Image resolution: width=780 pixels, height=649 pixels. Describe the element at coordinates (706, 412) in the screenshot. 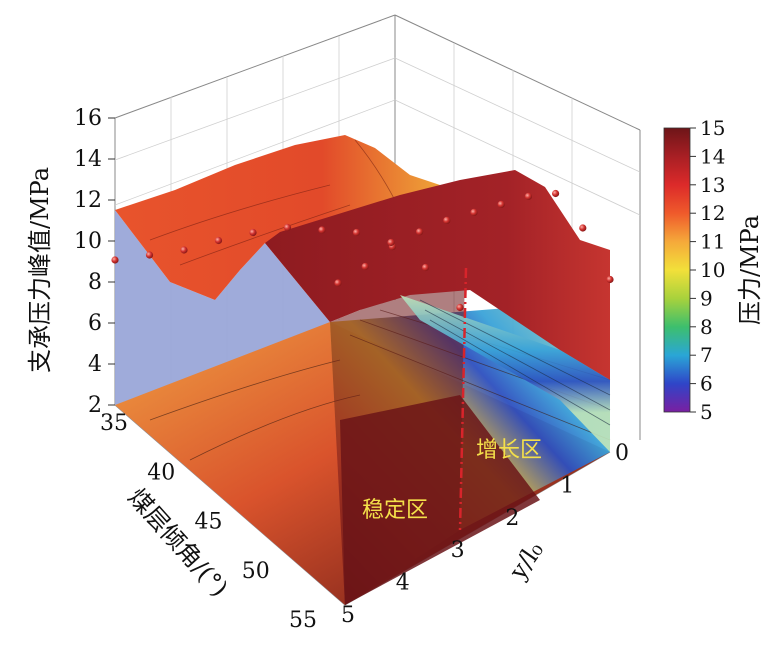

I see `colorbar-tick-label: 5` at that location.